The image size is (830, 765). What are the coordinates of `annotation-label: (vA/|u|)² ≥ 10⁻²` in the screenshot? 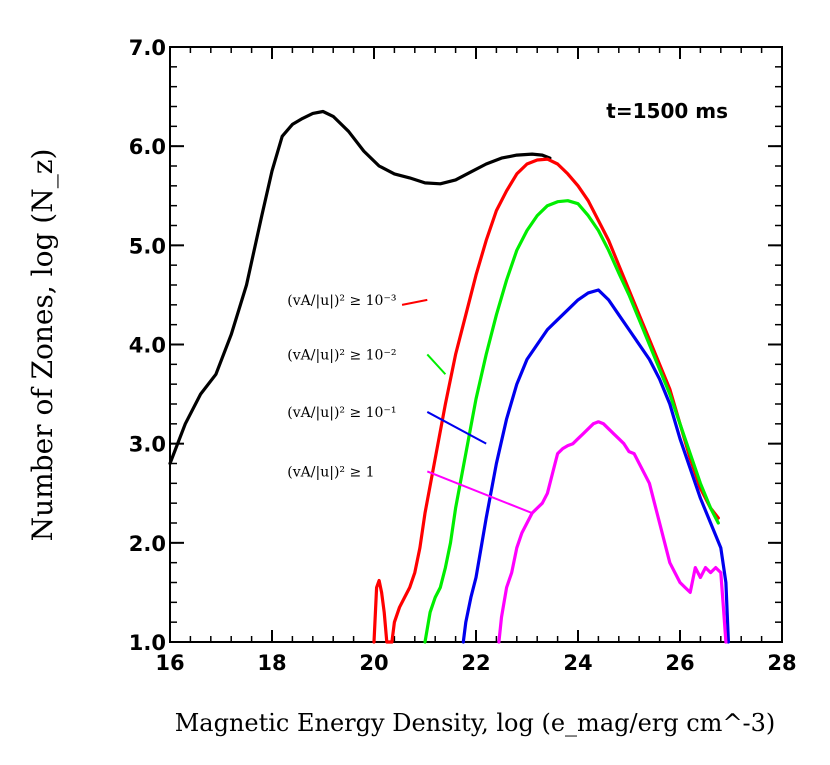 It's located at (341, 355).